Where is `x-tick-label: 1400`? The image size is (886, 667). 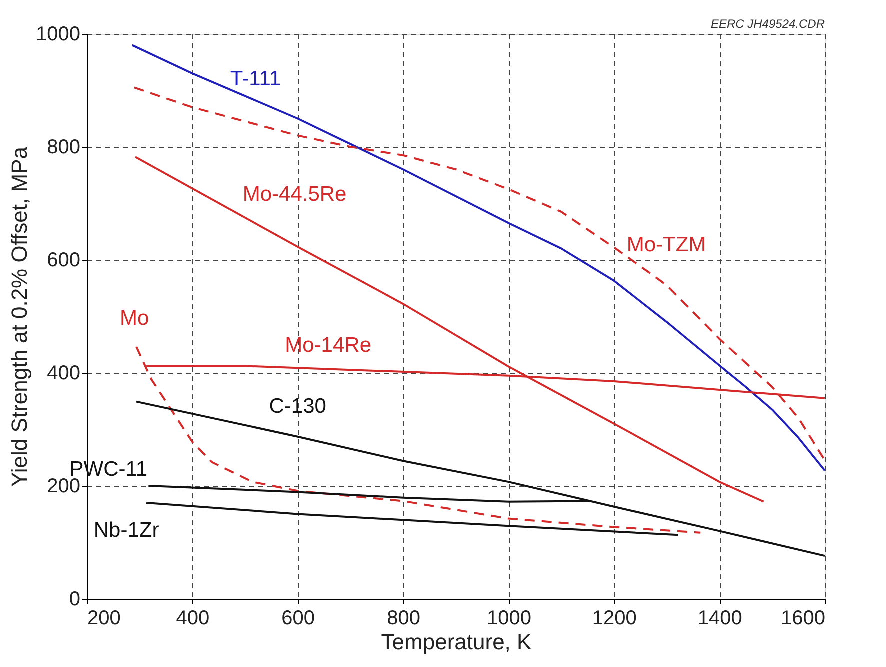 x-tick-label: 1400 is located at coordinates (720, 619).